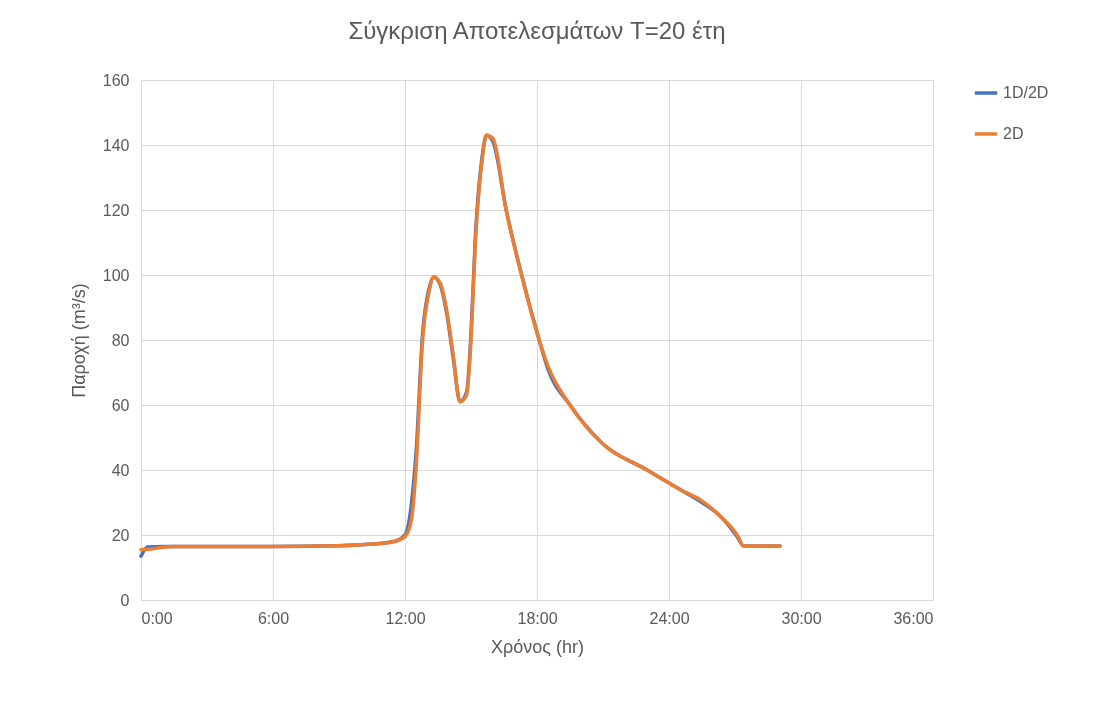  I want to click on x-tick-label: 30:00, so click(801, 618).